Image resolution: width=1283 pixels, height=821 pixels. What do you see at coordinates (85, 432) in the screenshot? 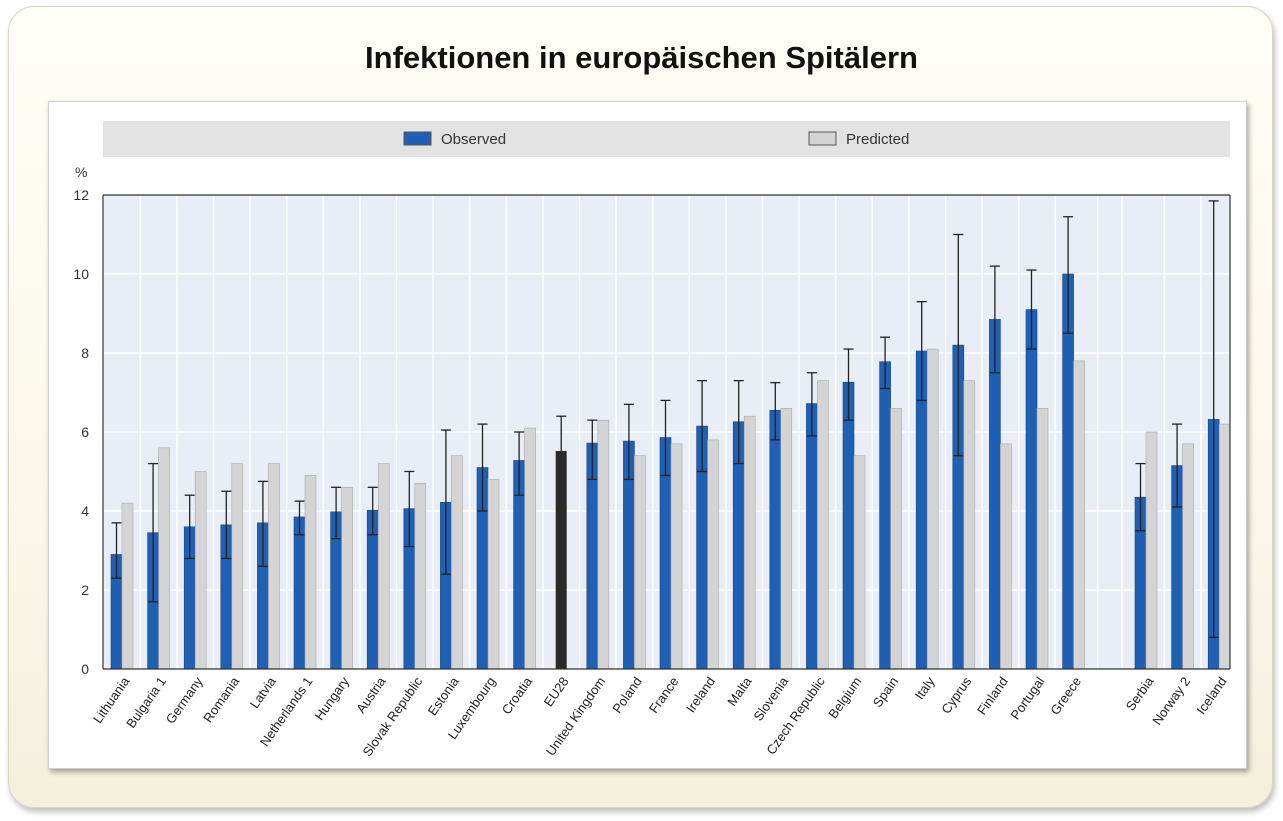
I see `y-tick-label: 6` at bounding box center [85, 432].